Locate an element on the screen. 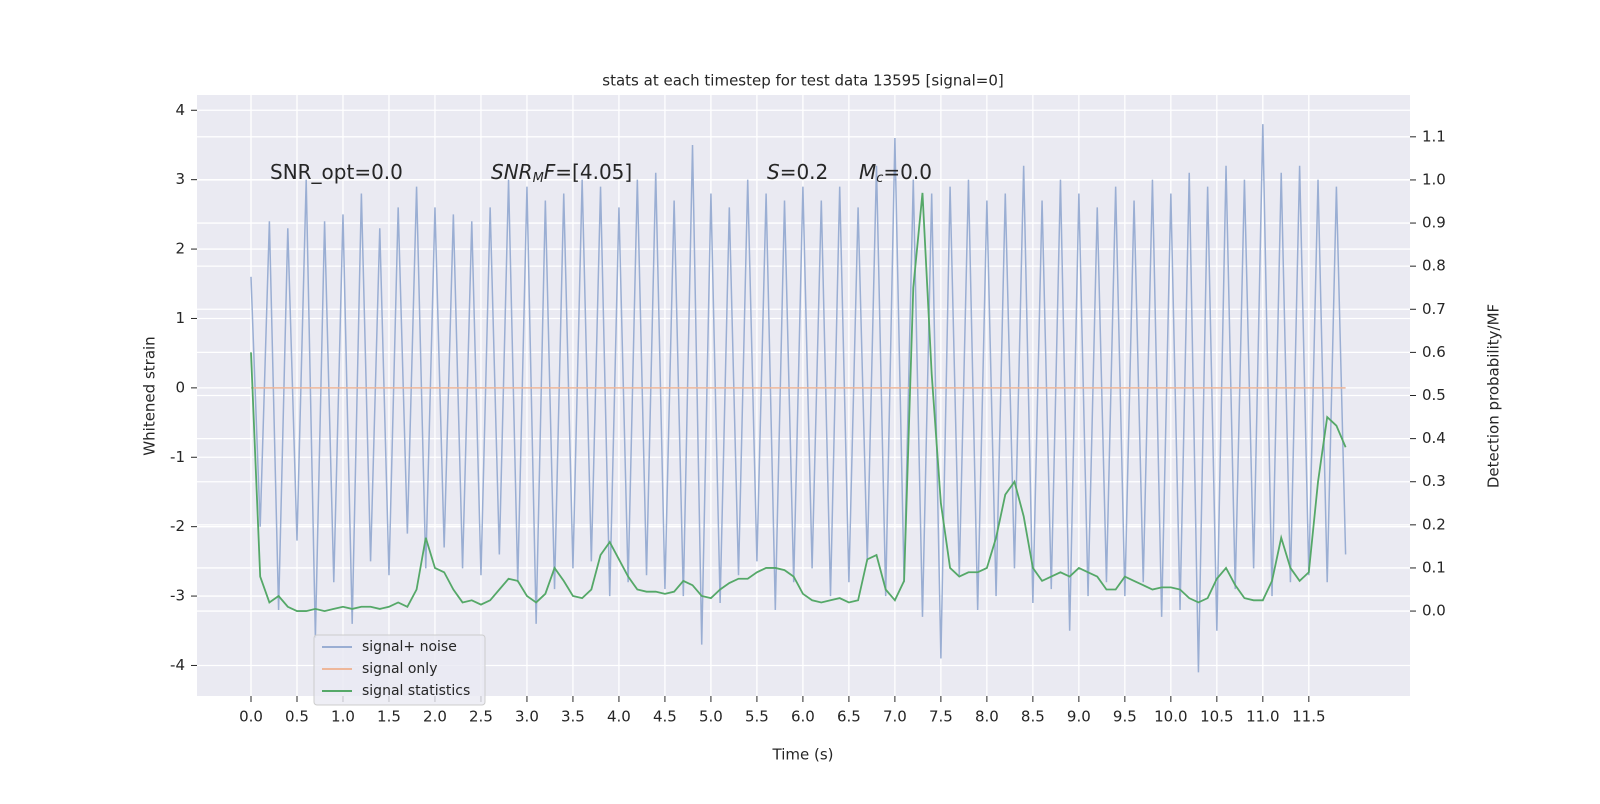 The height and width of the screenshot is (804, 1600). legend-label: signal only is located at coordinates (399, 669).